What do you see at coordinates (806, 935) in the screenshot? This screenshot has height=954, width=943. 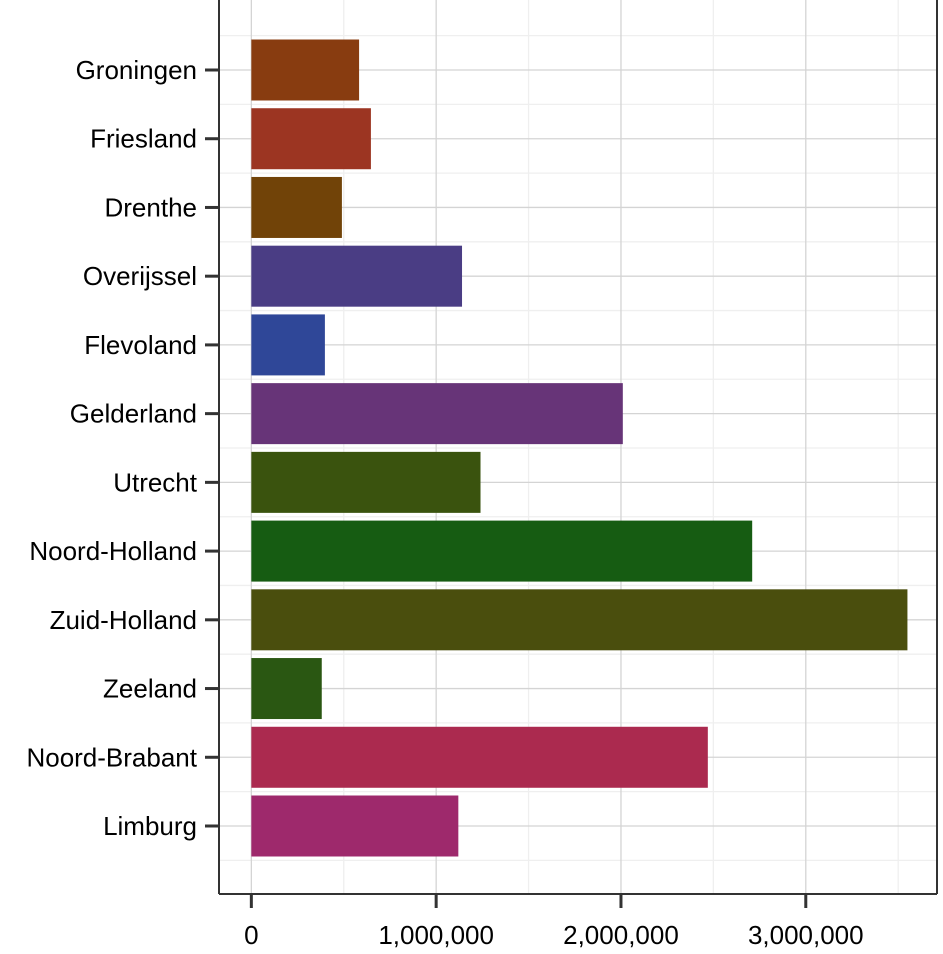 I see `x-tick-label: 3,000,000` at bounding box center [806, 935].